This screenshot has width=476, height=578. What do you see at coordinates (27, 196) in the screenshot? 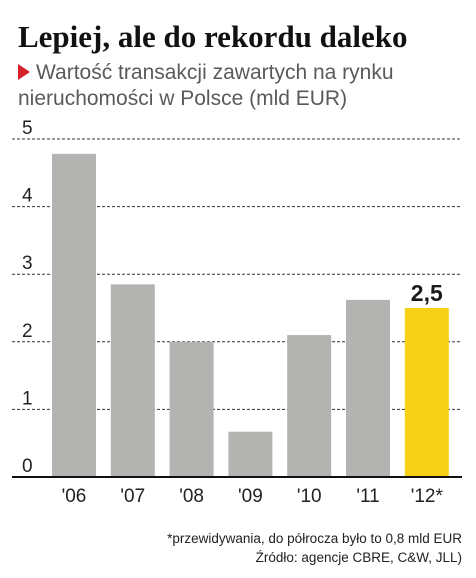
I see `y-tick-label: 4` at bounding box center [27, 196].